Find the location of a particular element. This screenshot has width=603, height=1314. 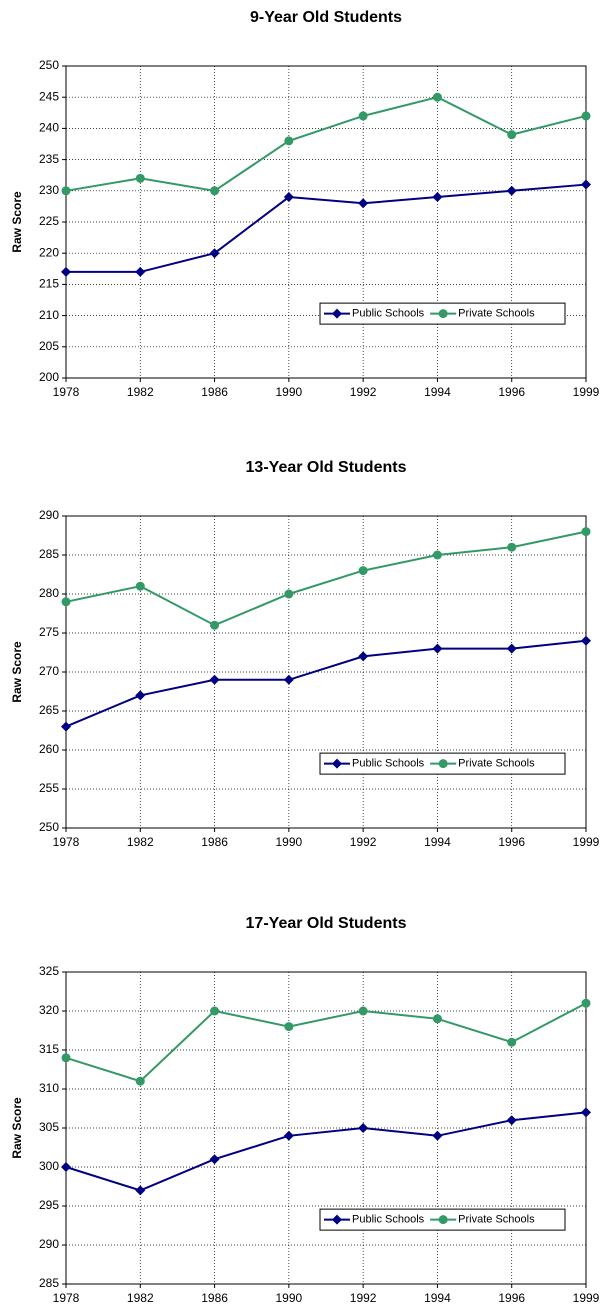

y-tick-label: 205 is located at coordinates (49, 346).